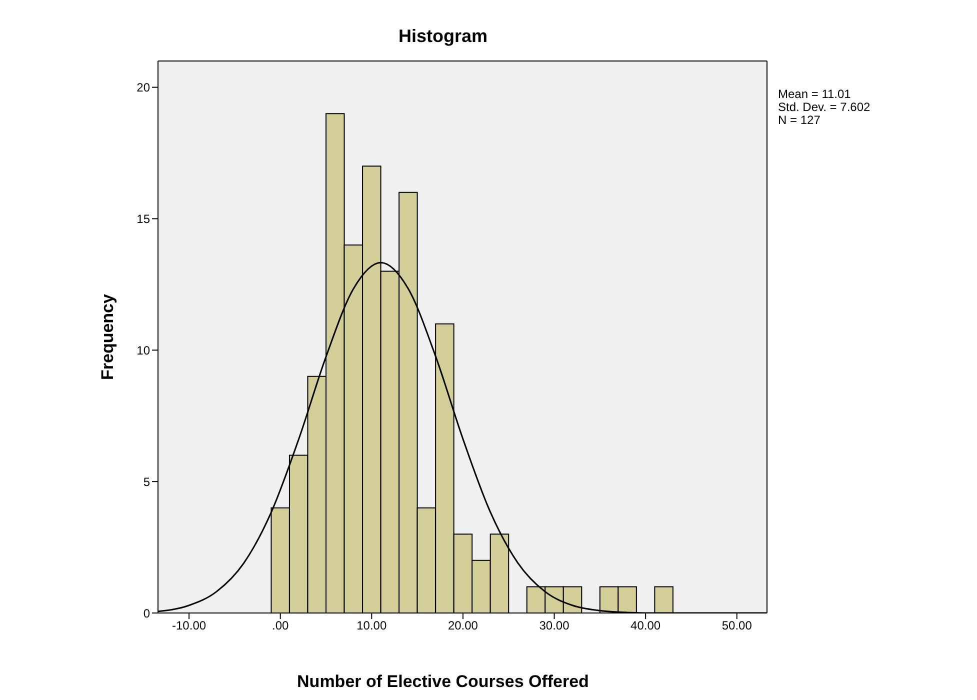 This screenshot has height=700, width=977. I want to click on y-tick-label: 15, so click(143, 219).